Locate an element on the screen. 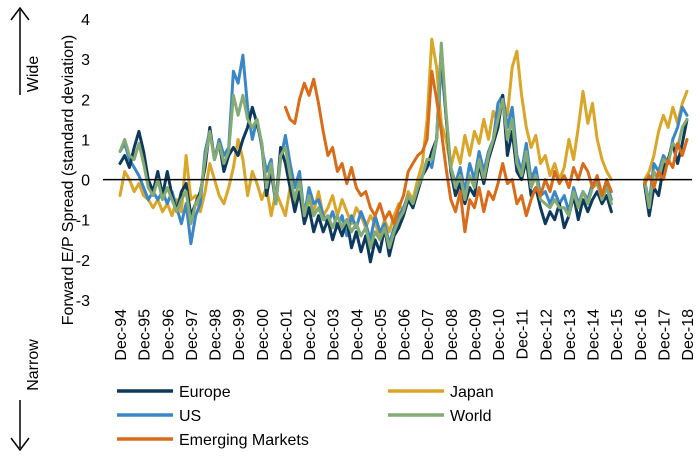 This screenshot has width=700, height=461. narrow-label: Narrow is located at coordinates (33, 365).